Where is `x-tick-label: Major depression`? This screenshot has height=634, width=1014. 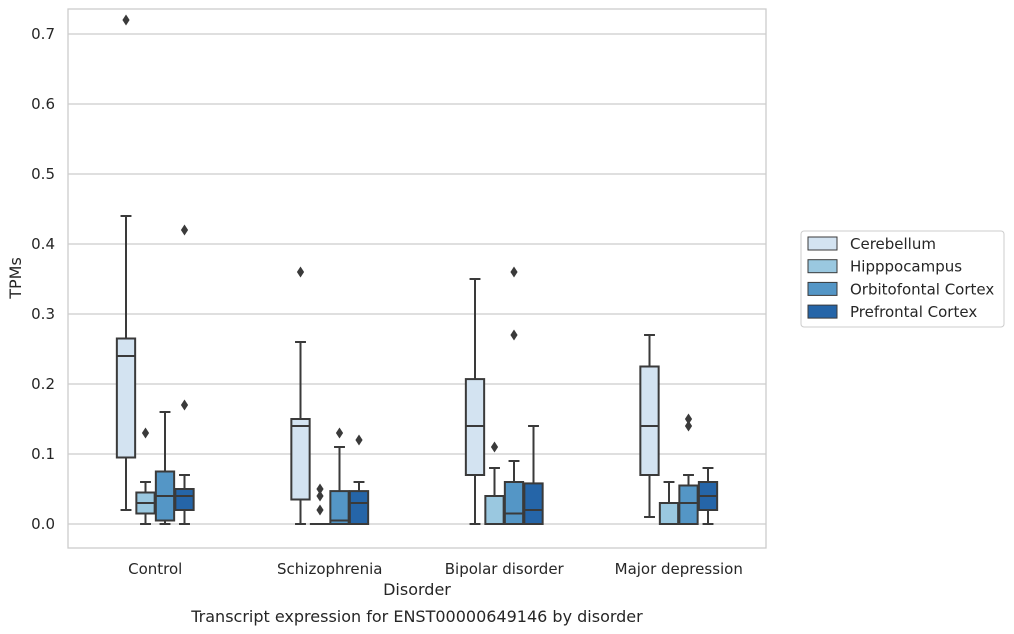
x-tick-label: Major depression is located at coordinates (679, 569).